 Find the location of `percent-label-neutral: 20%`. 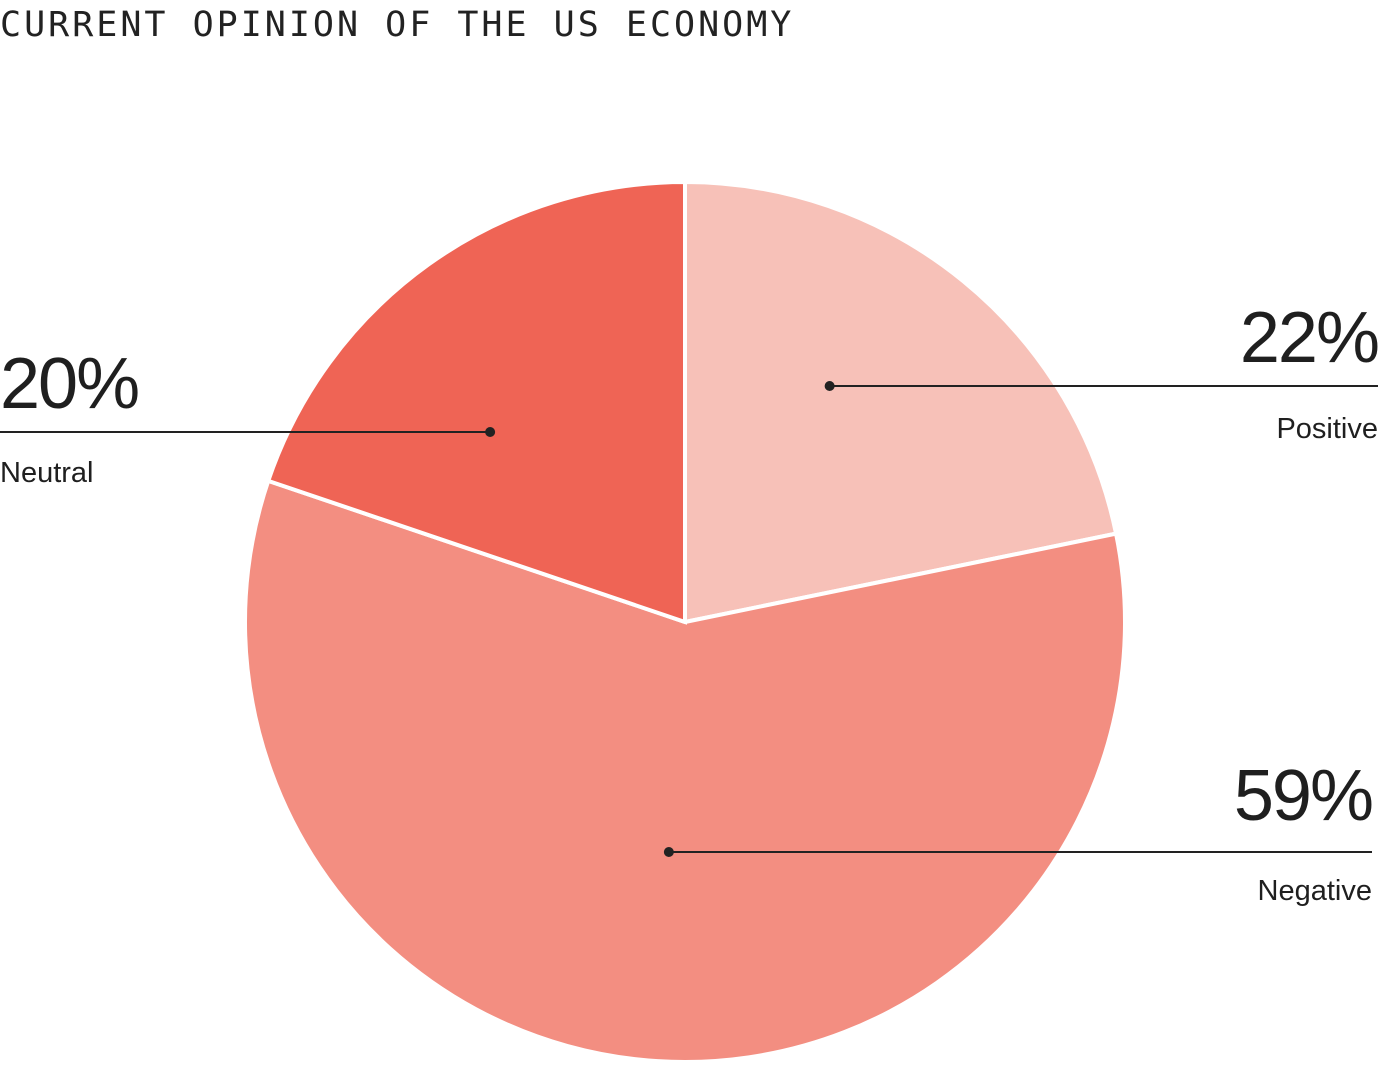

percent-label-neutral: 20% is located at coordinates (69, 384).